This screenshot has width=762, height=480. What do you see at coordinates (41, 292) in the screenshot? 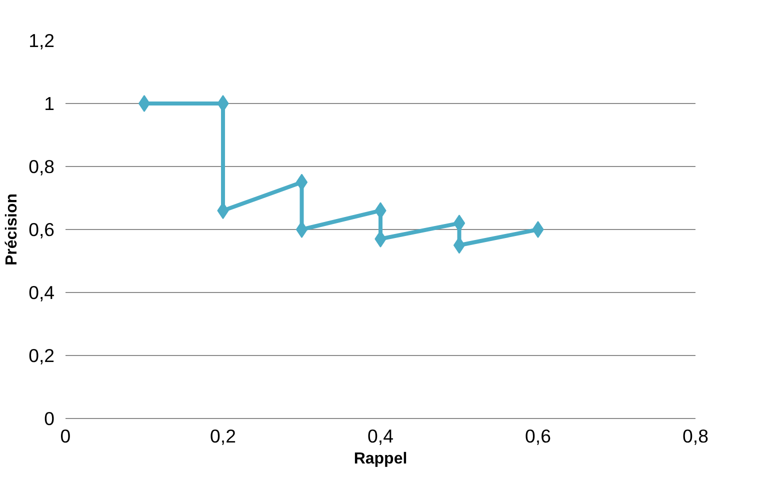
I see `y-tick-label: 0,4` at bounding box center [41, 292].